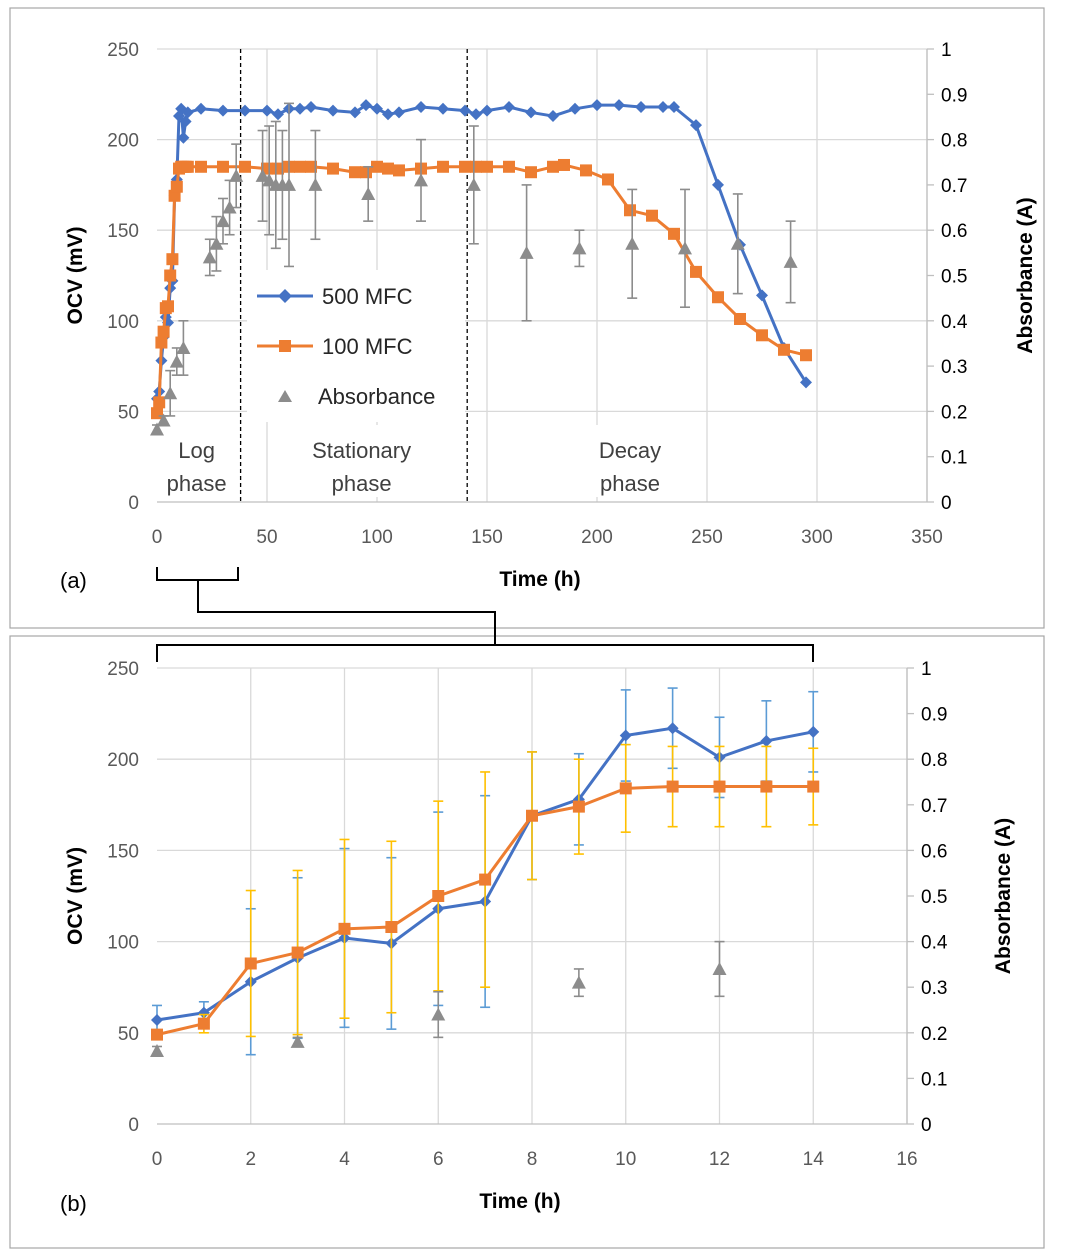  Describe the element at coordinates (906, 1159) in the screenshot. I see `x-tick-label: 16` at that location.